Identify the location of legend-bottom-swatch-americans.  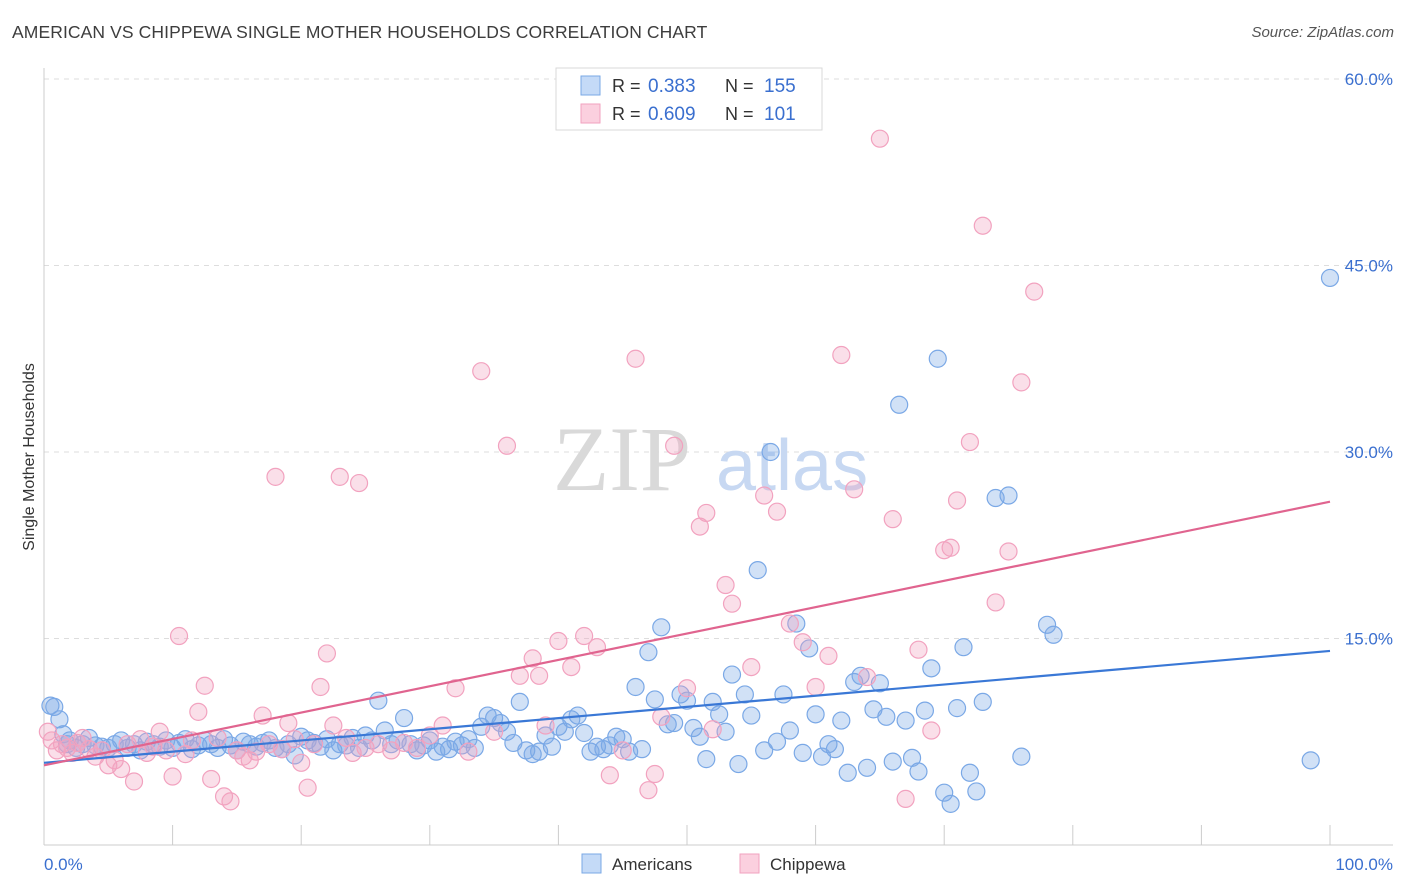
(591, 863).